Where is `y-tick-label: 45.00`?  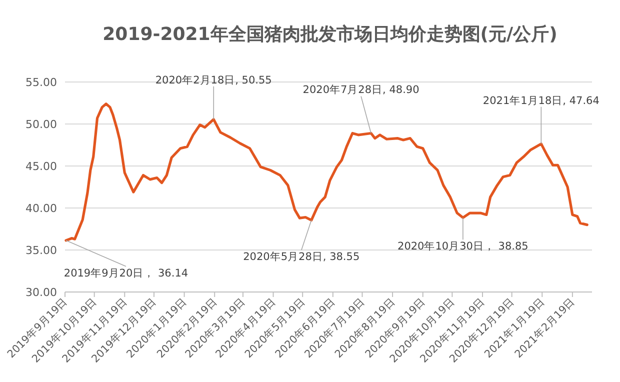
y-tick-label: 45.00 is located at coordinates (41, 166).